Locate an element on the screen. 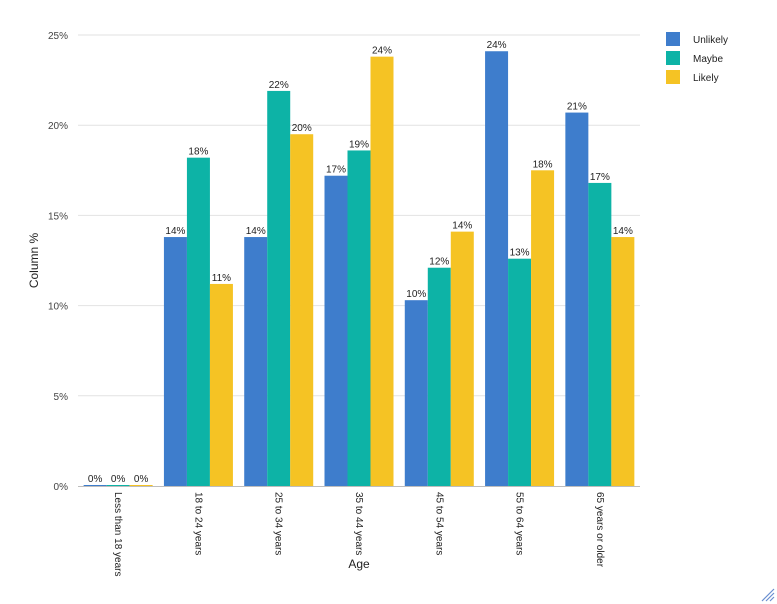 The height and width of the screenshot is (604, 777). resize-grip-icon is located at coordinates (767, 594).